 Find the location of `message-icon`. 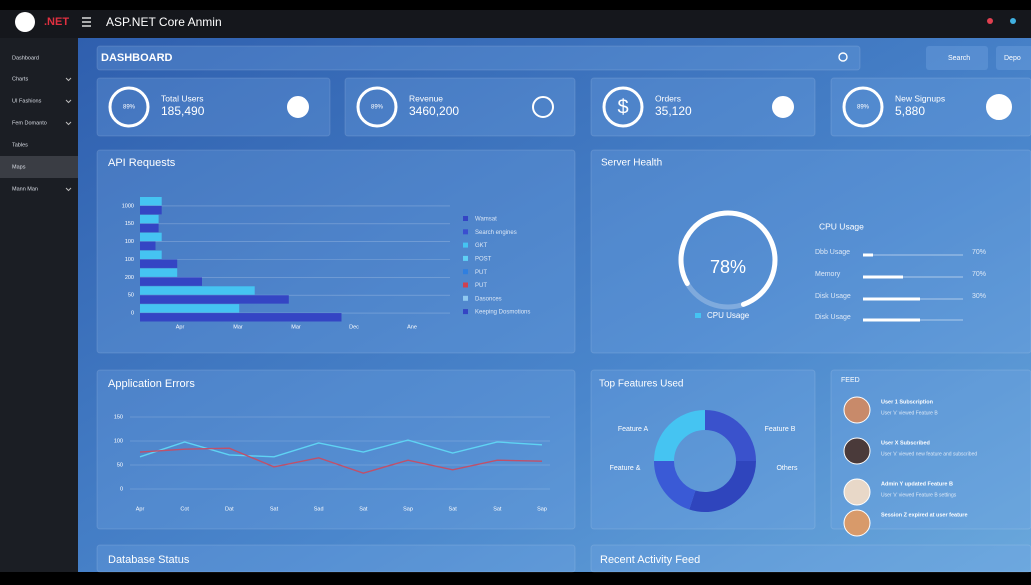

message-icon is located at coordinates (1013, 21).